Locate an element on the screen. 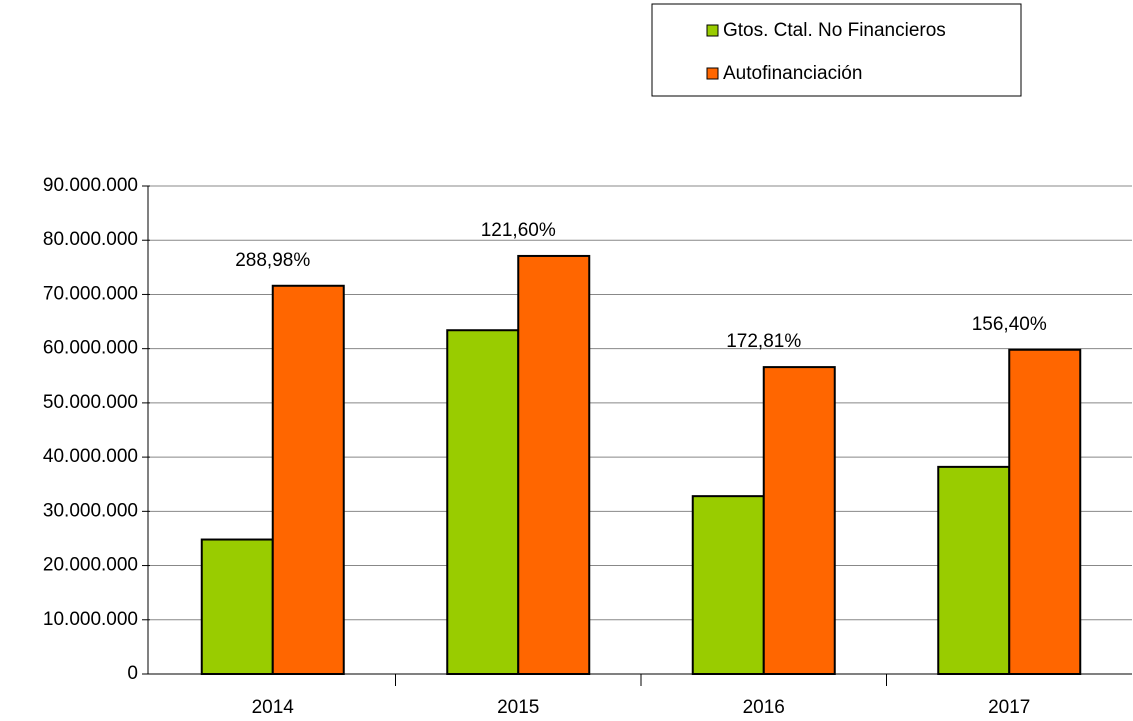 The image size is (1133, 721). y-tick-label: 10.000.000 is located at coordinates (90, 619).